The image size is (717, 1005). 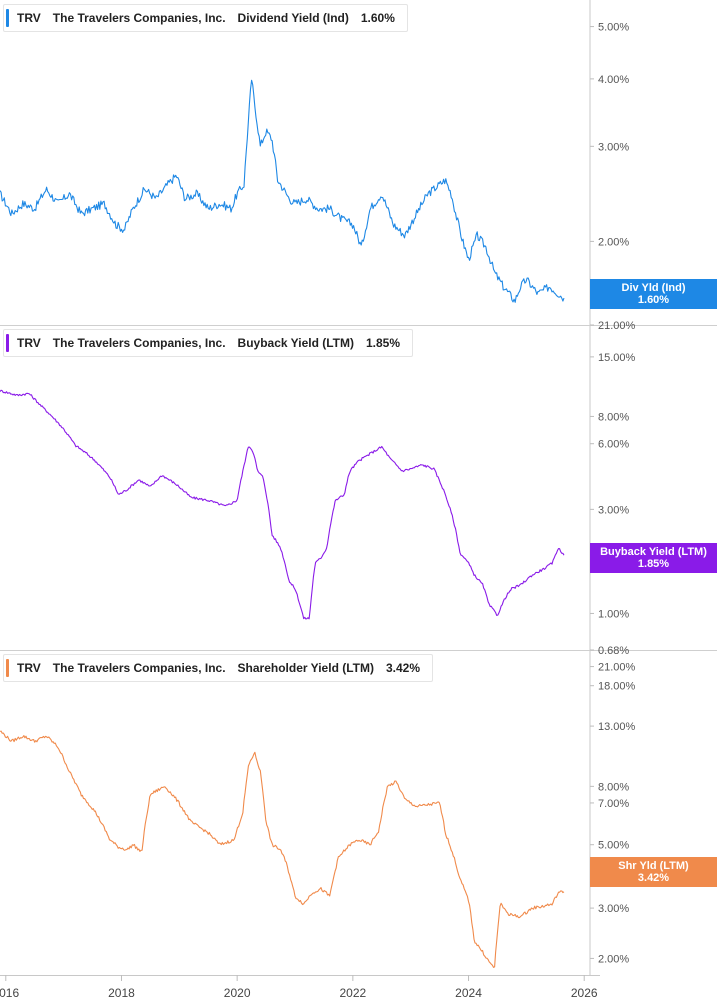 I want to click on tag-value: 1.85%, so click(x=653, y=564).